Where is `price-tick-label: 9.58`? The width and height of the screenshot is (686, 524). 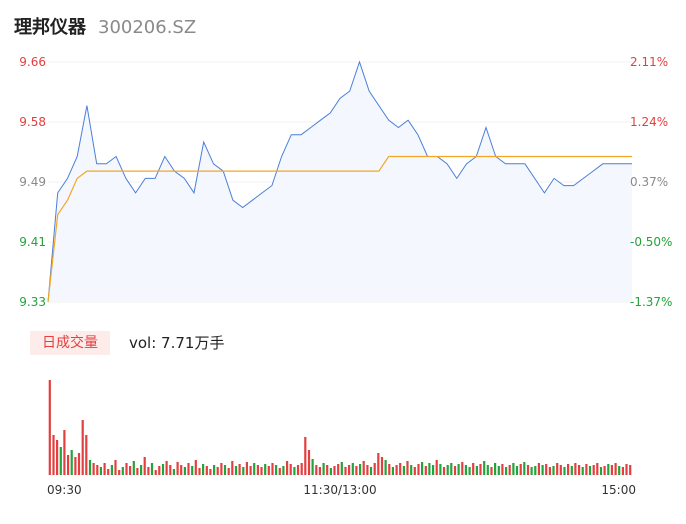 price-tick-label: 9.58 is located at coordinates (32, 122).